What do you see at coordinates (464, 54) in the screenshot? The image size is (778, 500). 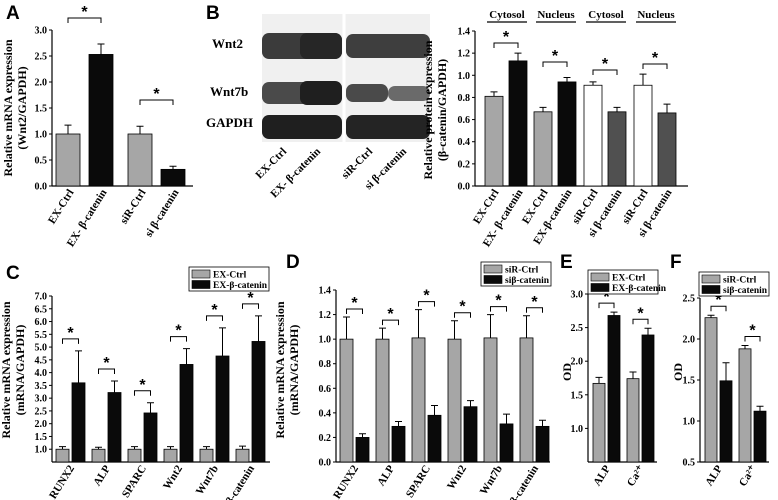 I see `panel-b-y-tick-label: 1.2` at bounding box center [464, 54].